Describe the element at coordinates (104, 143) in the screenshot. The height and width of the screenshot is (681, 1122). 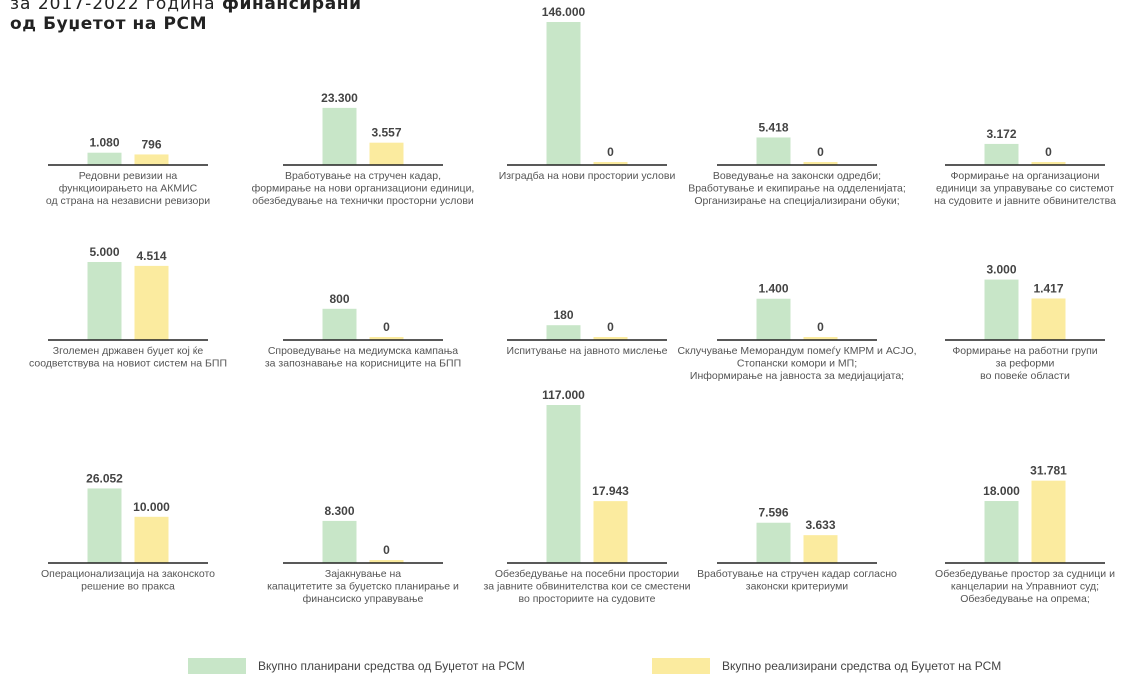
I see `value-label-planned-1: 1.080` at that location.